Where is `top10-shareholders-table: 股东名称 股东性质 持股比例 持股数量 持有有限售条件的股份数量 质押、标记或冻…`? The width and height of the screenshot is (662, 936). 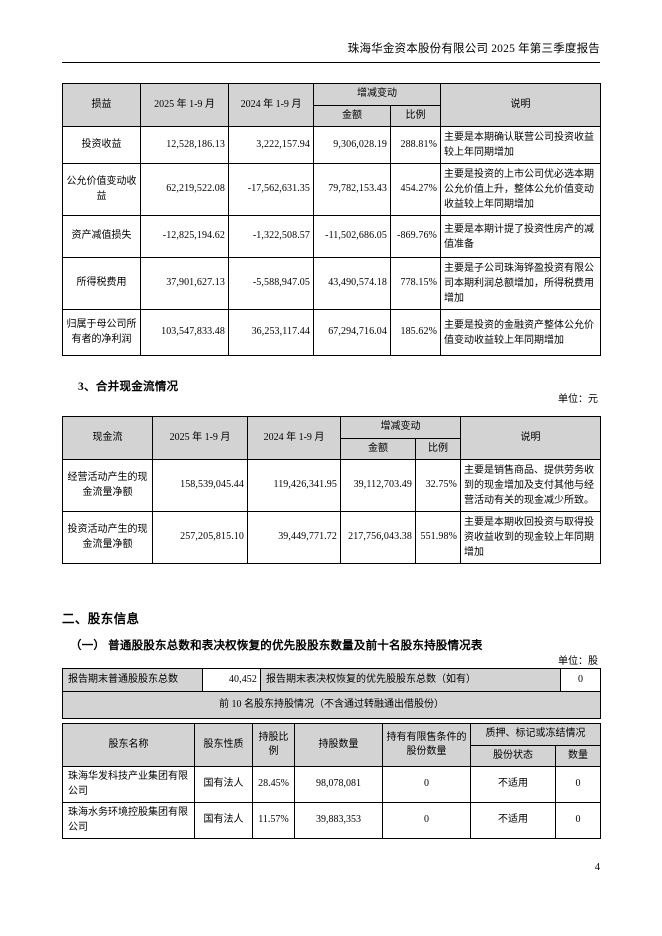
top10-shareholders-table: 股东名称 股东性质 持股比例 持股数量 持有有限售条件的股份数量 质押、标记或冻… is located at coordinates (331, 781).